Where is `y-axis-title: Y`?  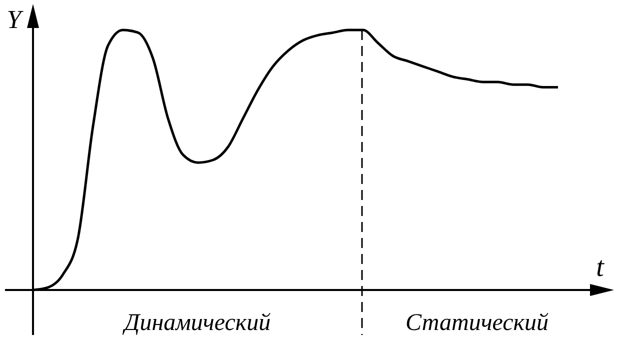
y-axis-title: Y is located at coordinates (15, 19).